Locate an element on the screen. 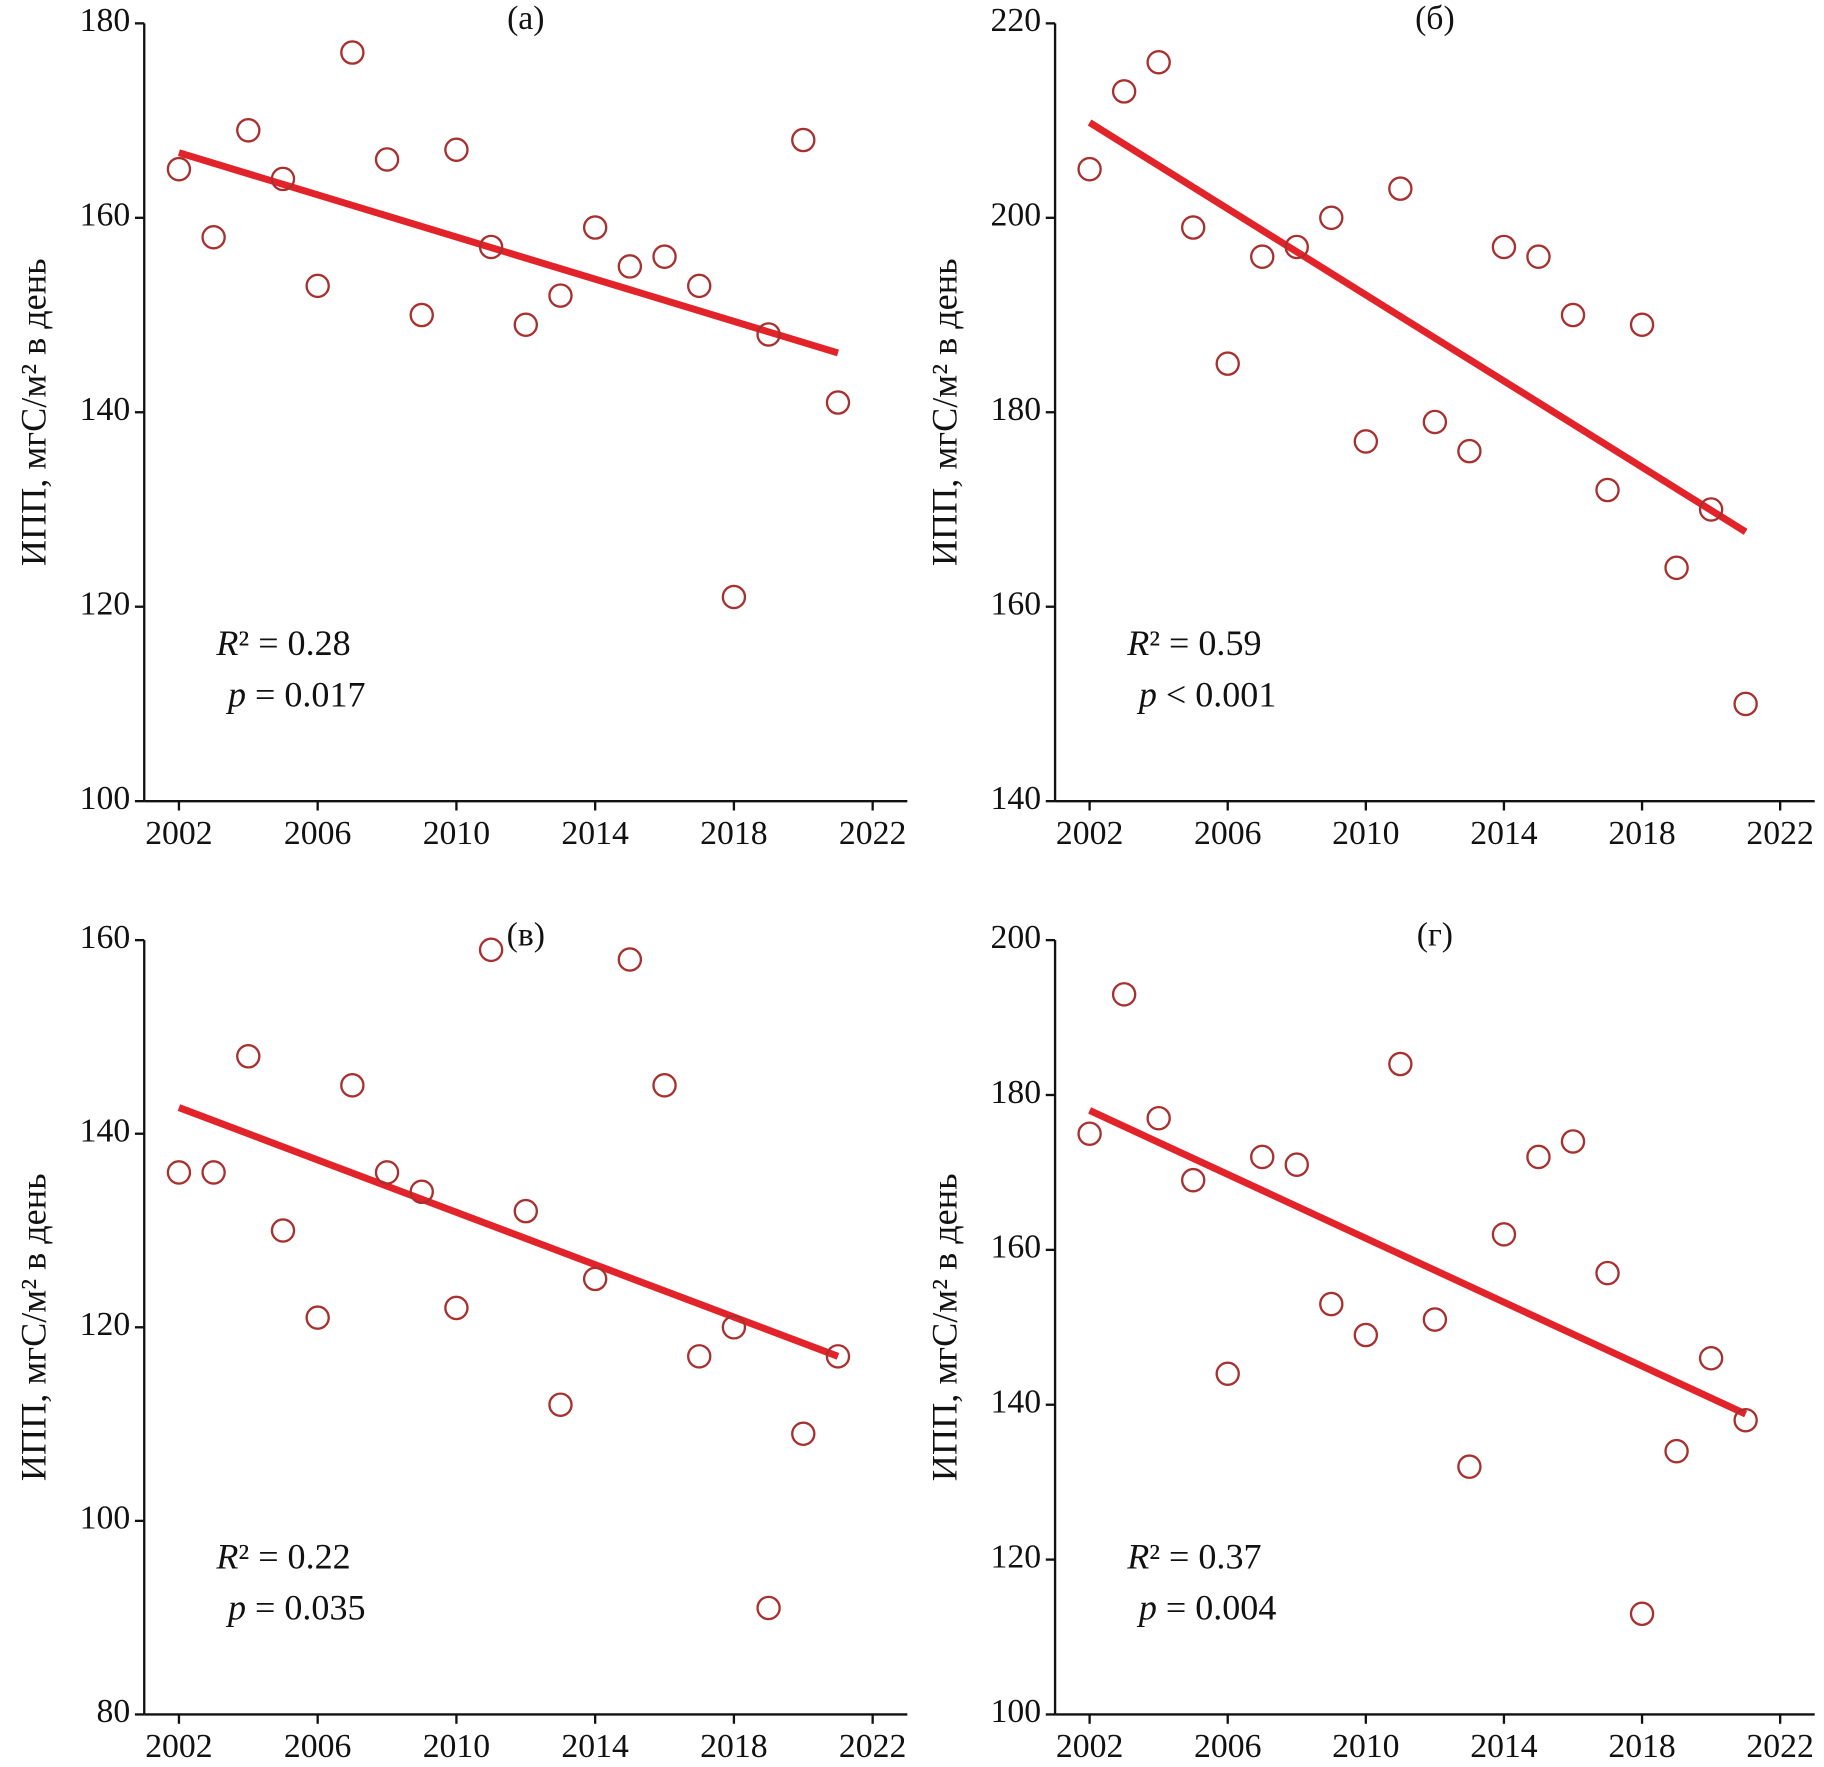  y-tick-label: 120 is located at coordinates (1016, 1556).